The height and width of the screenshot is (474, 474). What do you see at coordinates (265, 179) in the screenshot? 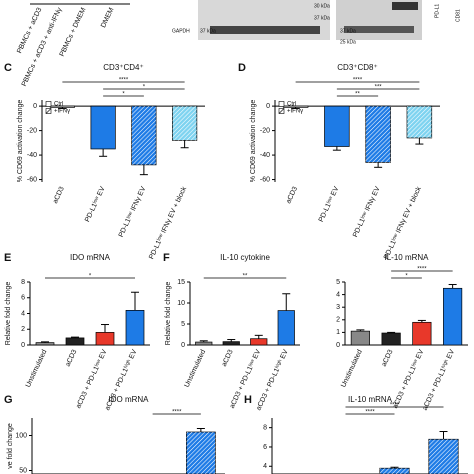
I see `y-tick-label: -60` at bounding box center [265, 179].